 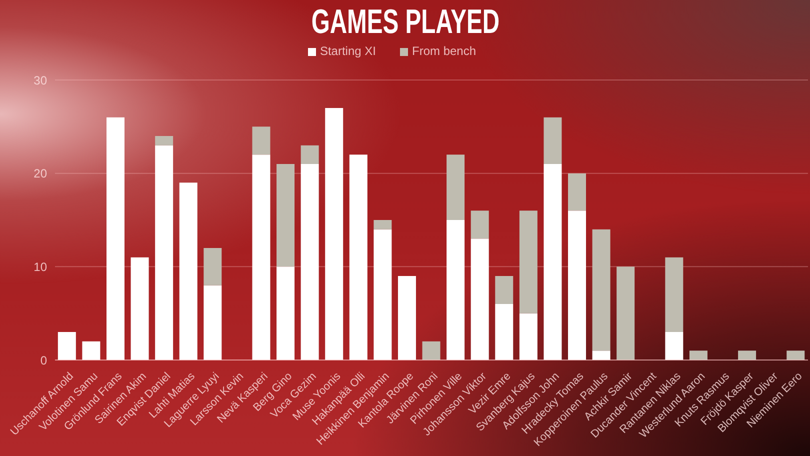 I want to click on y-tick-label: 10, so click(x=41, y=267).